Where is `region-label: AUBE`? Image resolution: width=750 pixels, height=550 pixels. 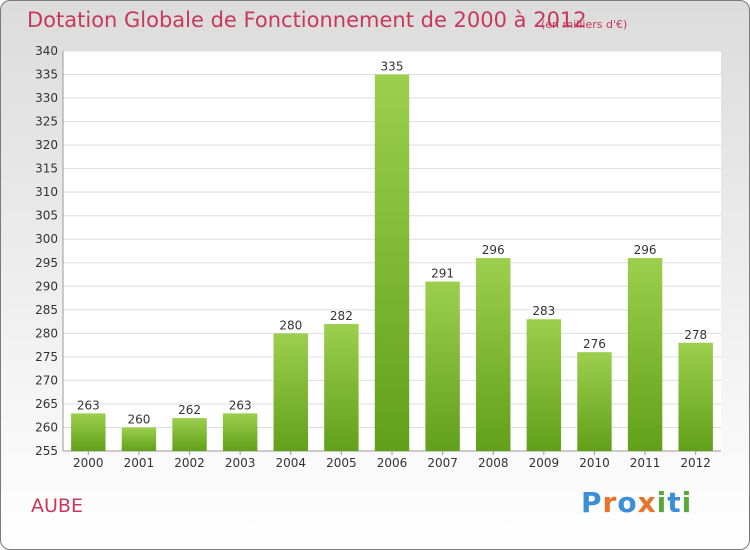 region-label: AUBE is located at coordinates (57, 506).